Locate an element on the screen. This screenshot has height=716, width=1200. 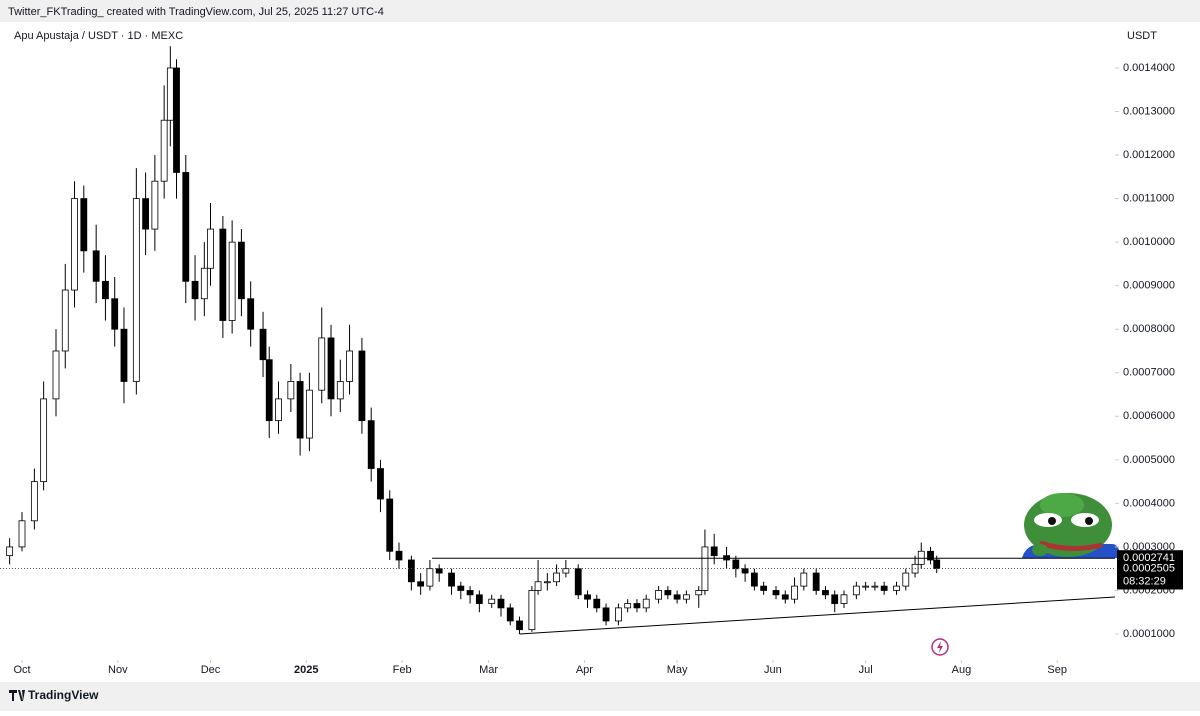
x-tick-label: Sep is located at coordinates (1057, 670).